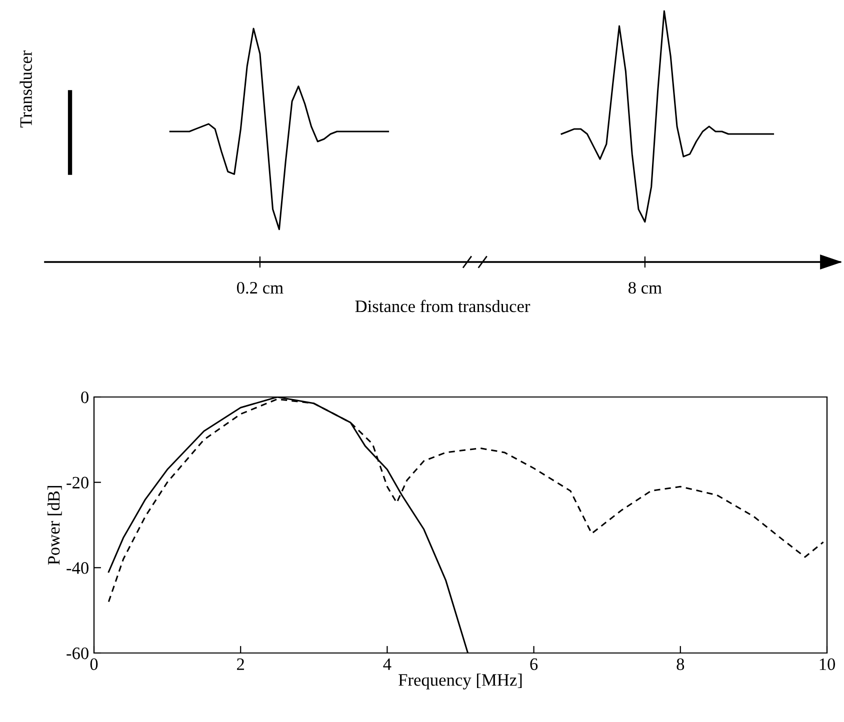  Describe the element at coordinates (84, 397) in the screenshot. I see `y-tick-label: 0` at that location.